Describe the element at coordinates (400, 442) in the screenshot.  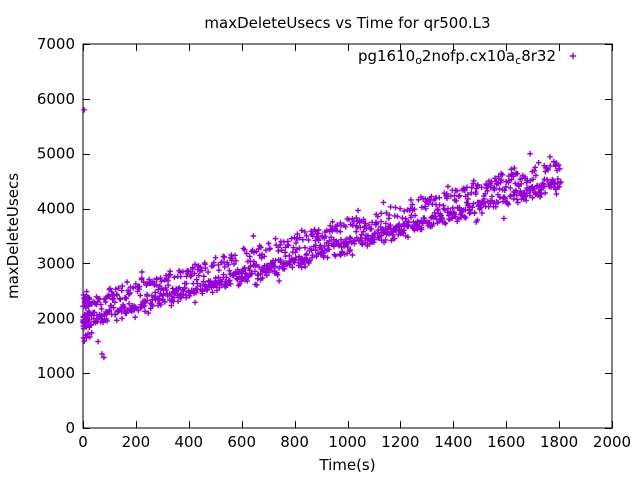
I see `x-tick-label: 1200` at that location.